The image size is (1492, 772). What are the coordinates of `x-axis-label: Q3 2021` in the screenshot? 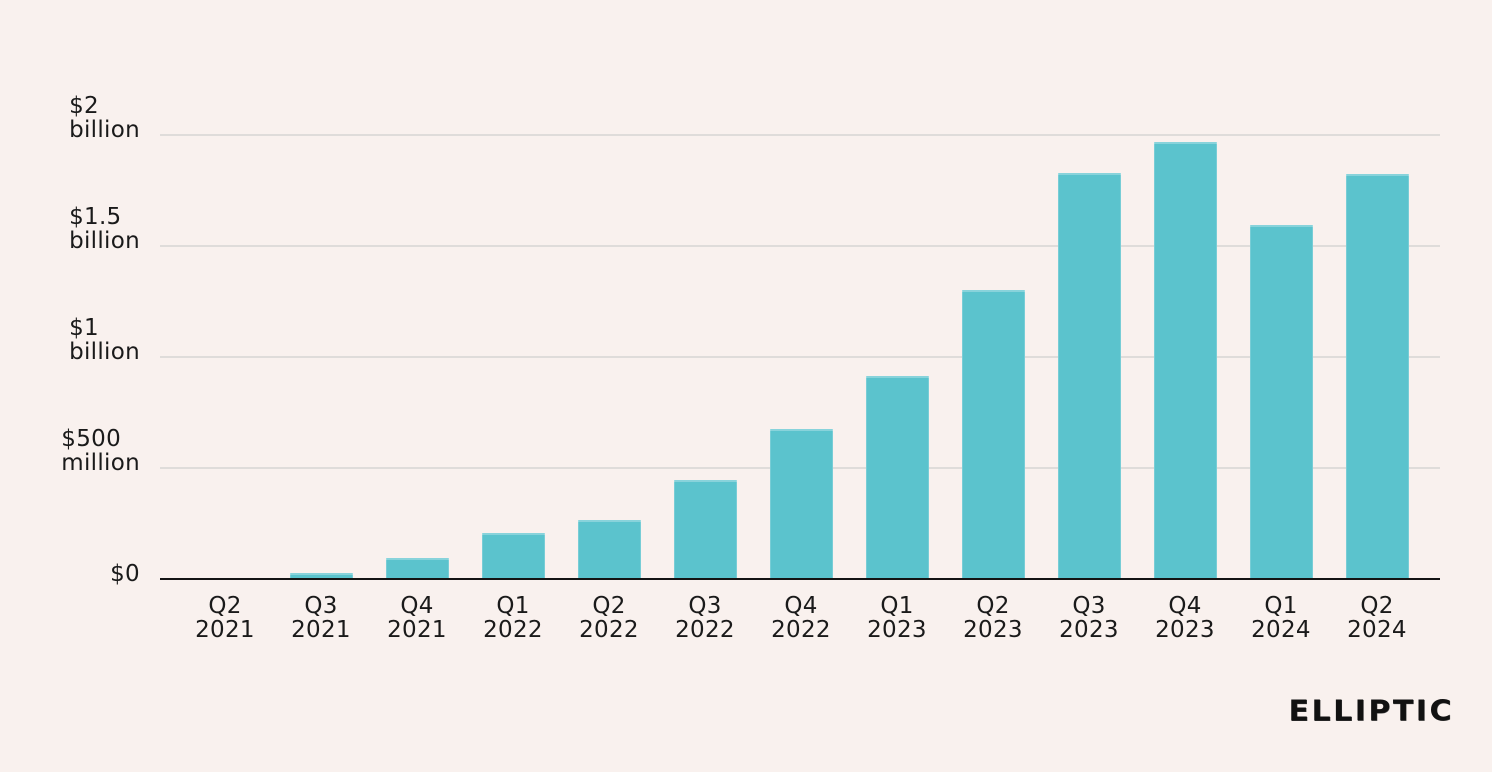 It's located at (321, 618).